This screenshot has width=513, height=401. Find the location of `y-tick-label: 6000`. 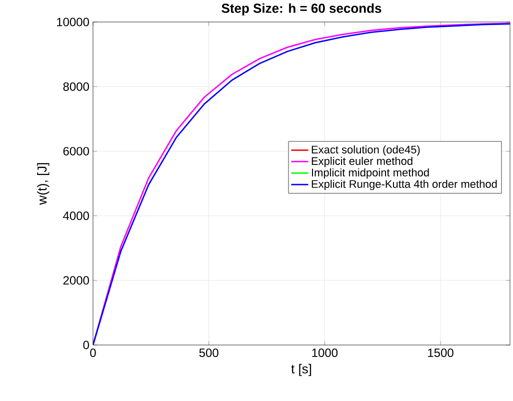

y-tick-label: 6000 is located at coordinates (76, 151).